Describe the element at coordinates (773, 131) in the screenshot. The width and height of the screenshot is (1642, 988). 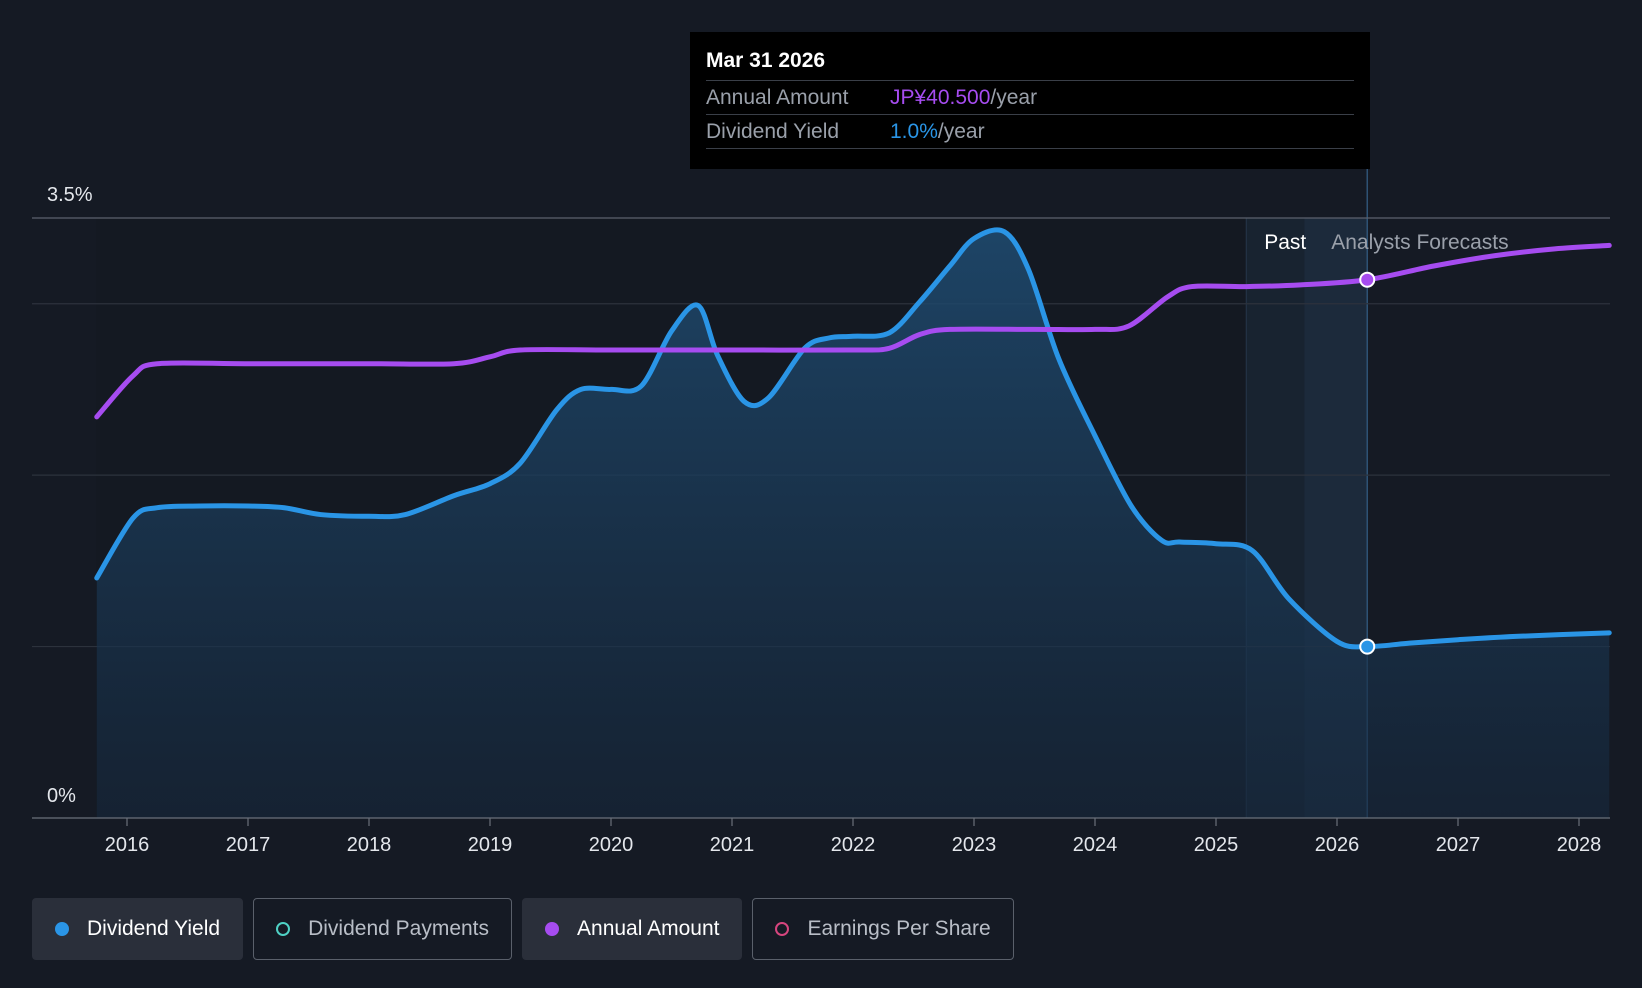
I see `tooltip-row-label: Dividend Yield` at that location.